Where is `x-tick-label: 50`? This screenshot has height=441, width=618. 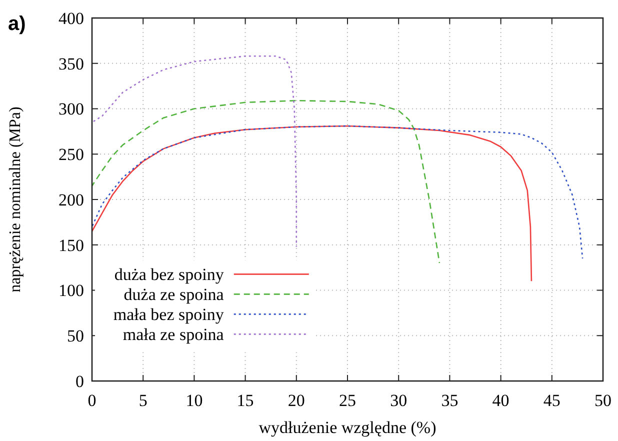
x-tick-label: 50 is located at coordinates (603, 400).